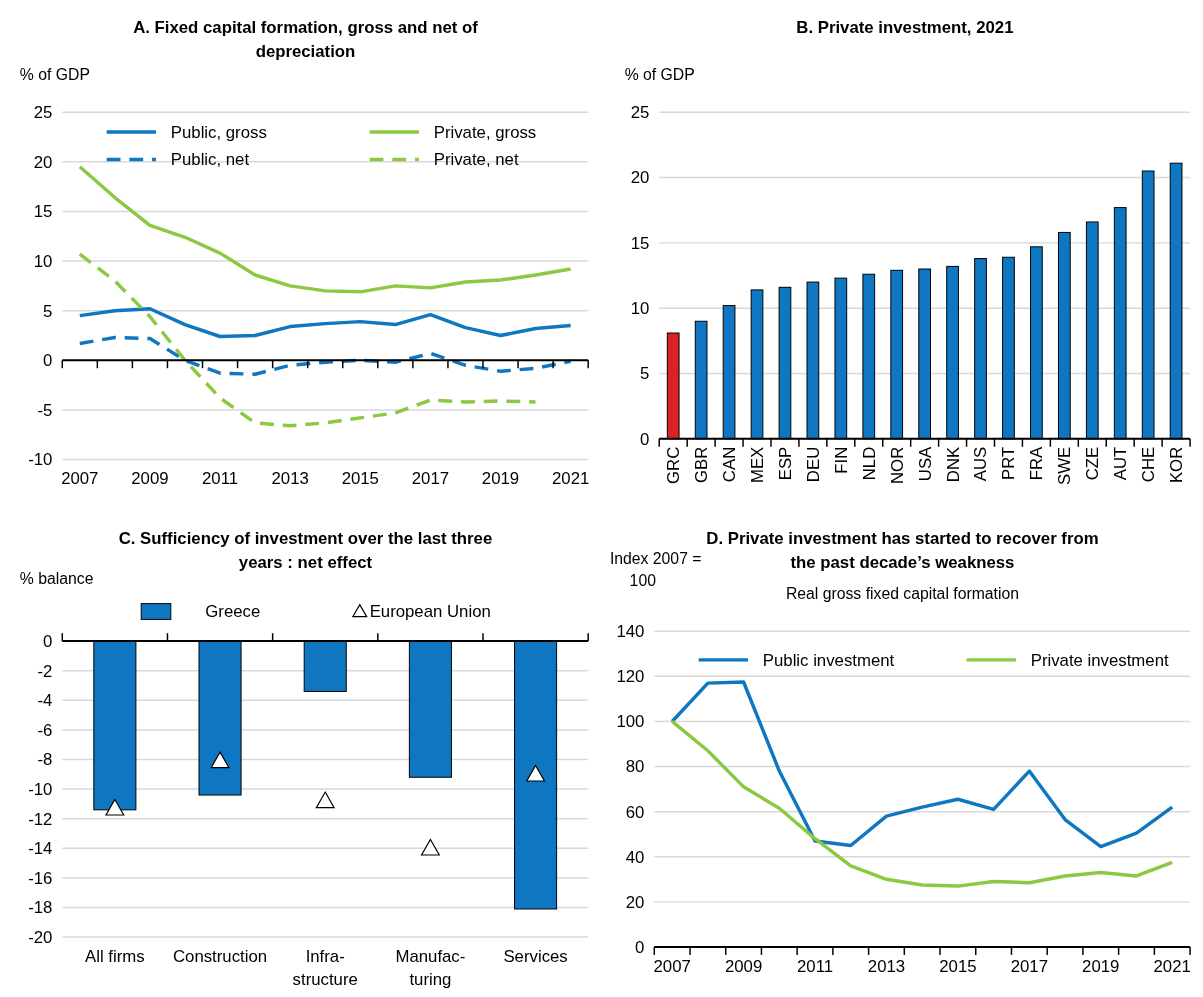 The image size is (1203, 997). What do you see at coordinates (630, 677) in the screenshot?
I see `y-tick-label: 120` at bounding box center [630, 677].